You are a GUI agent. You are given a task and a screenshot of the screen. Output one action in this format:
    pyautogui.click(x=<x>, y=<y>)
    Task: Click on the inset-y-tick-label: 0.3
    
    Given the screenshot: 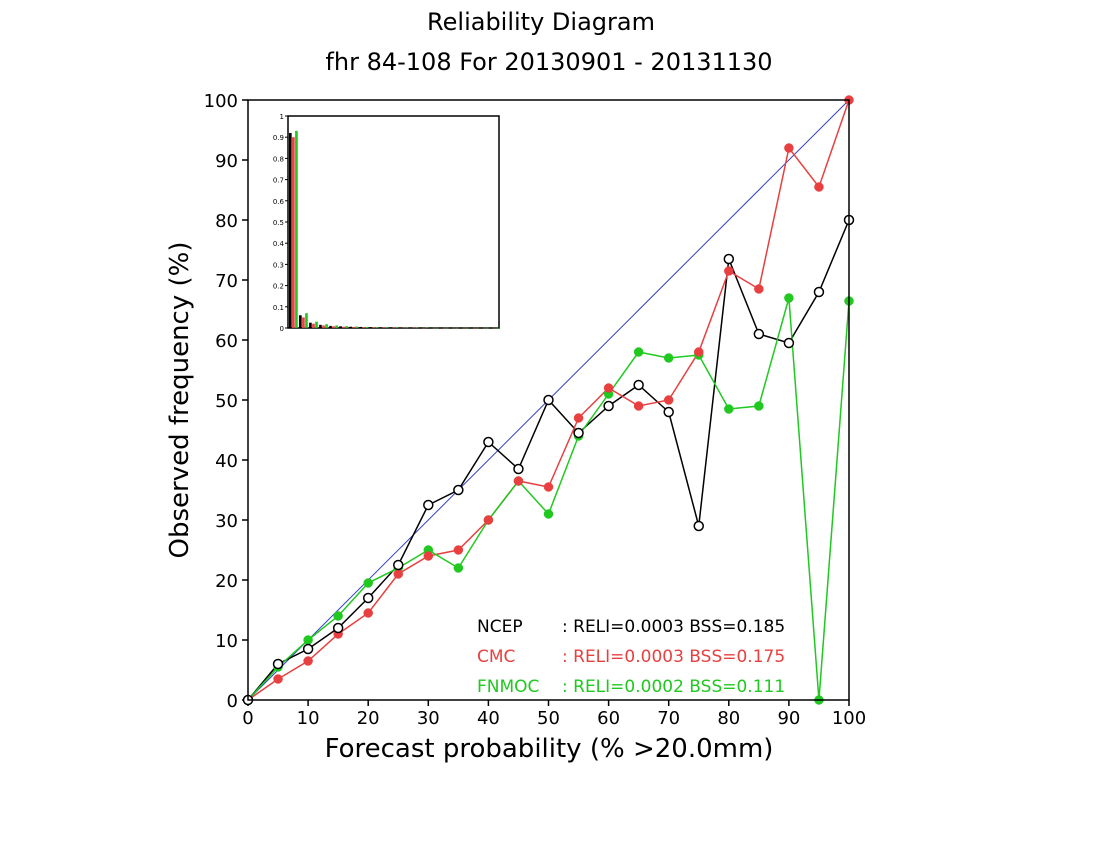 What is the action you would take?
    pyautogui.click(x=278, y=265)
    